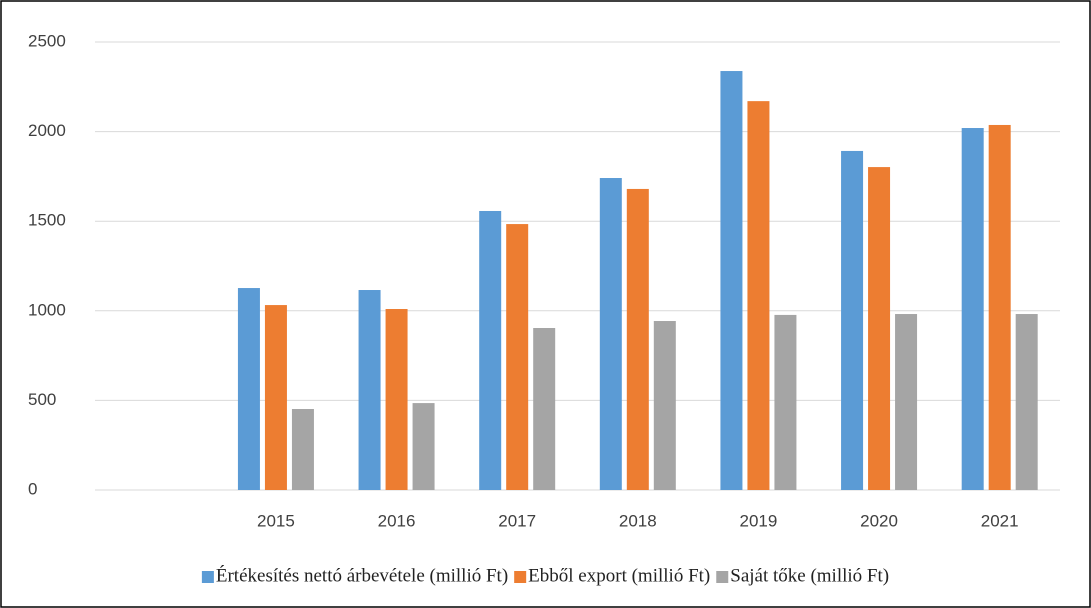  I want to click on y-tick-label: 2500, so click(47, 40).